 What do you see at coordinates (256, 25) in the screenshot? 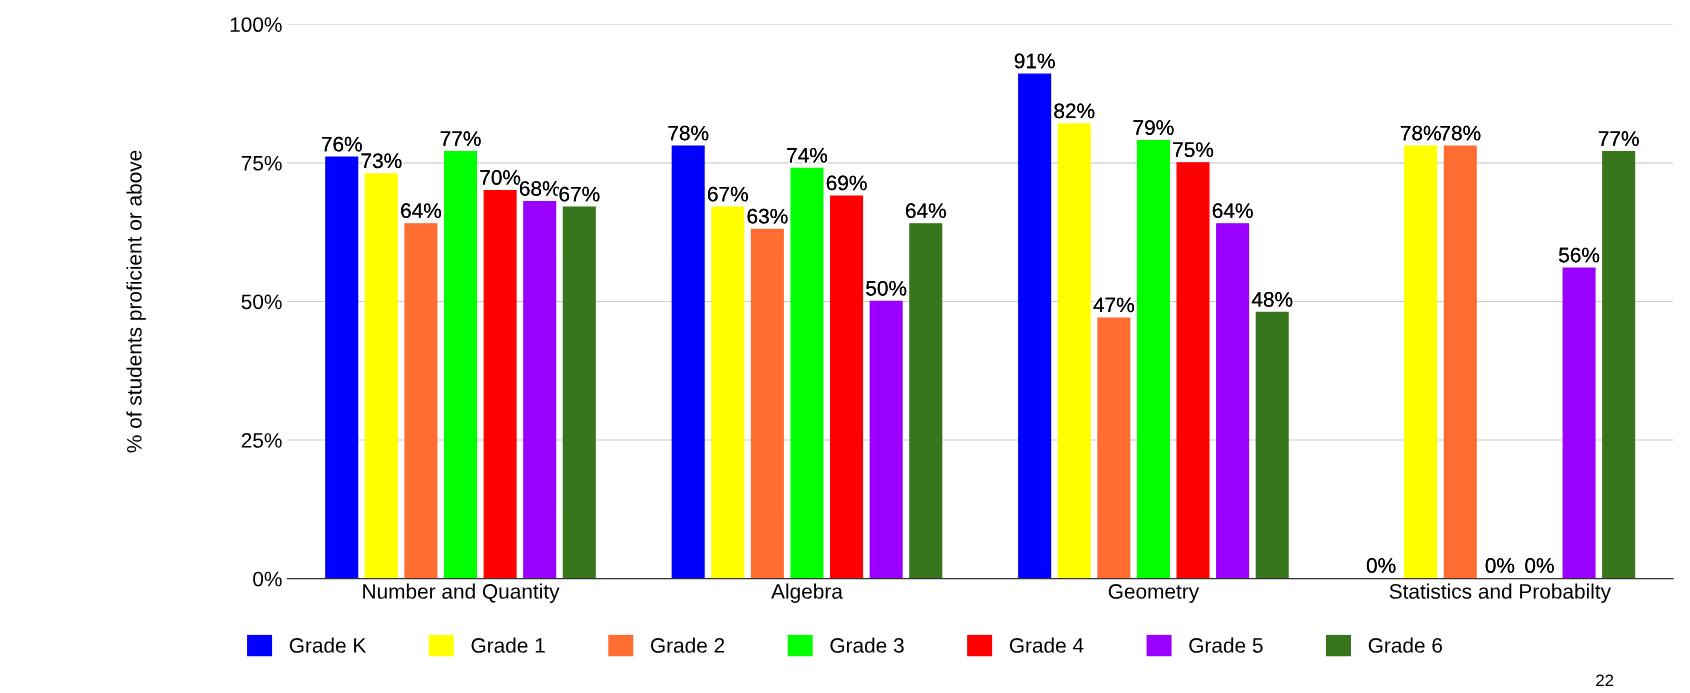
I see `y-tick-label: 100%` at bounding box center [256, 25].